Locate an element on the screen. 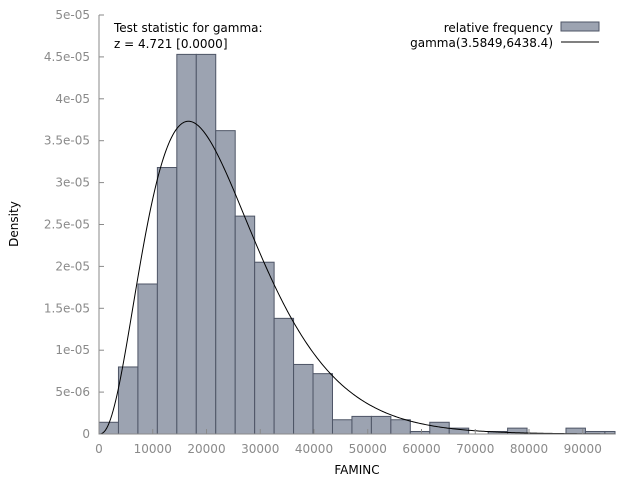  y-tick-label: 5e-05 is located at coordinates (72, 15).